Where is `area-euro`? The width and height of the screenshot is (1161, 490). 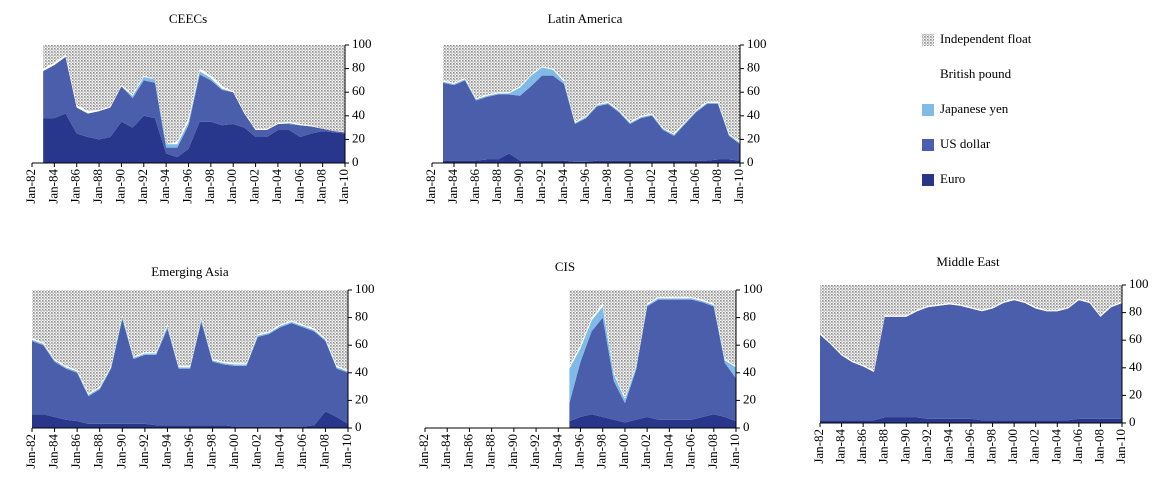 area-euro is located at coordinates (194, 138).